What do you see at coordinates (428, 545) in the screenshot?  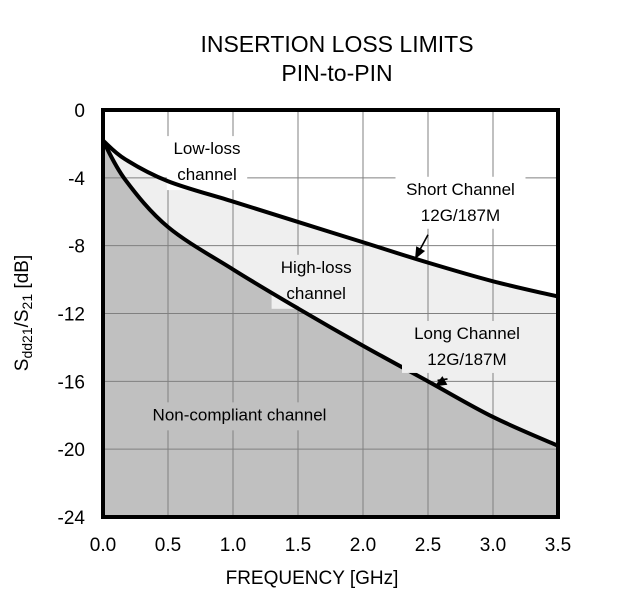 I see `x-tick-label: 2.5` at bounding box center [428, 545].